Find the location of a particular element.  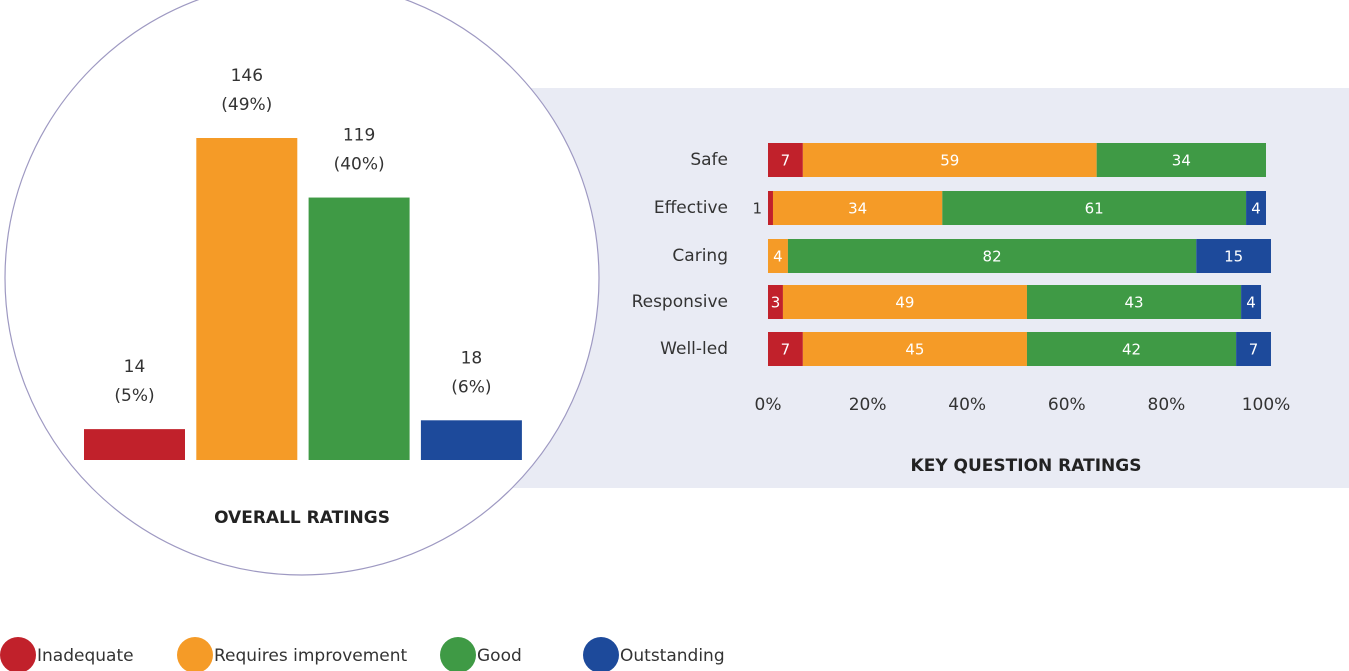

value-label: 15 is located at coordinates (1233, 257).